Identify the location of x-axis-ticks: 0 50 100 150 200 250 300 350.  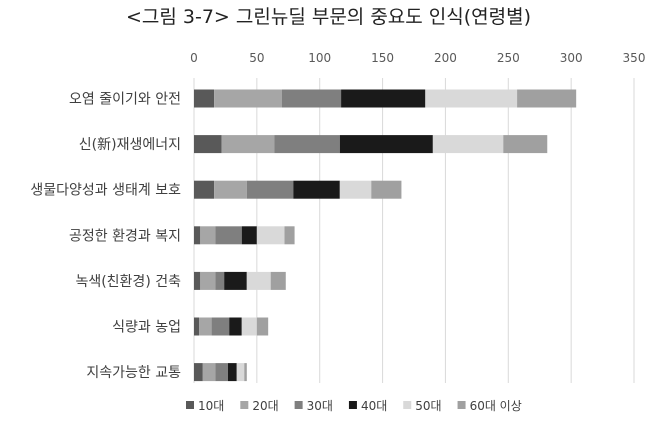
(417, 58).